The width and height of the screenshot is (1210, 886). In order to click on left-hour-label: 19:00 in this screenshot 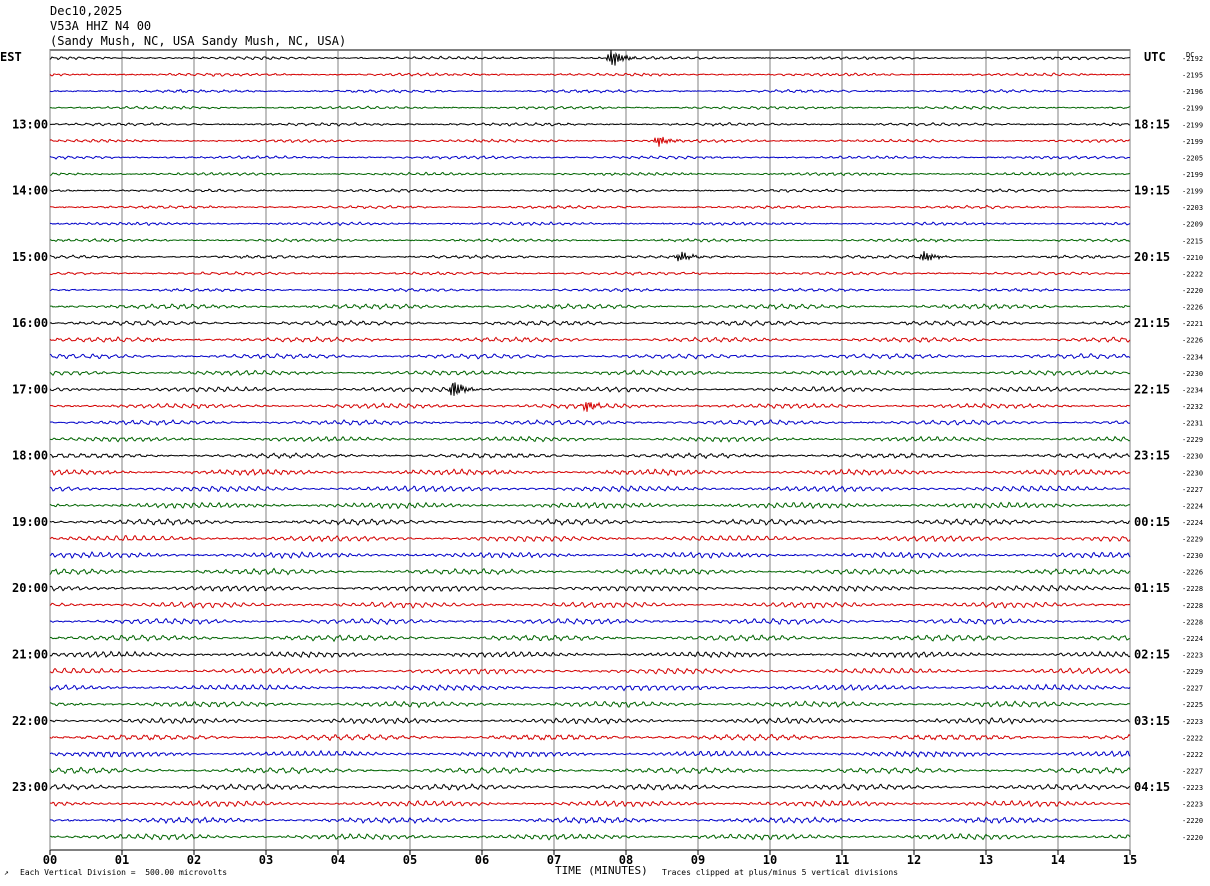, I will do `click(30, 522)`.